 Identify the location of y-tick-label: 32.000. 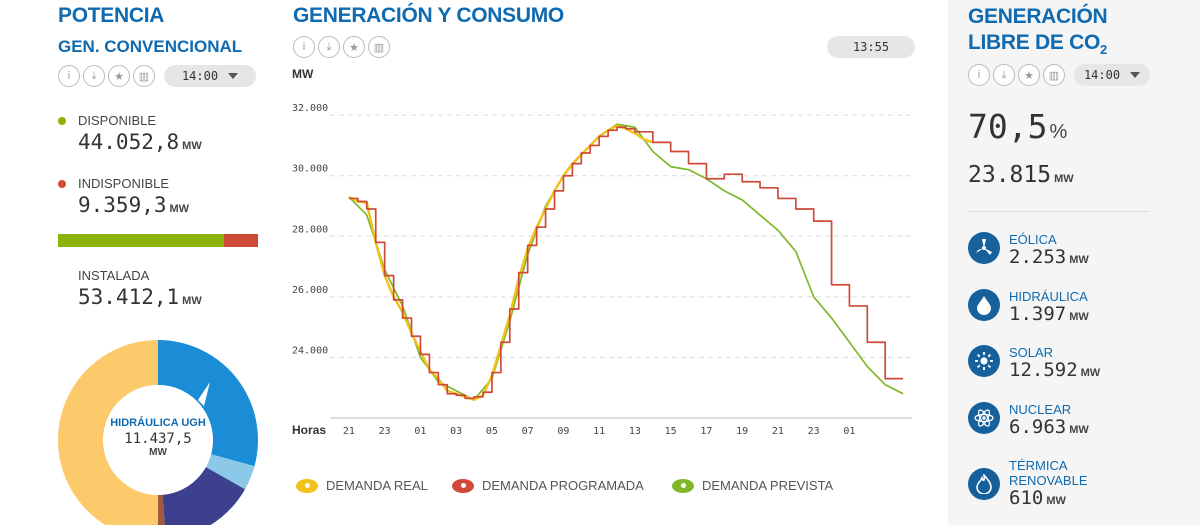
(310, 108).